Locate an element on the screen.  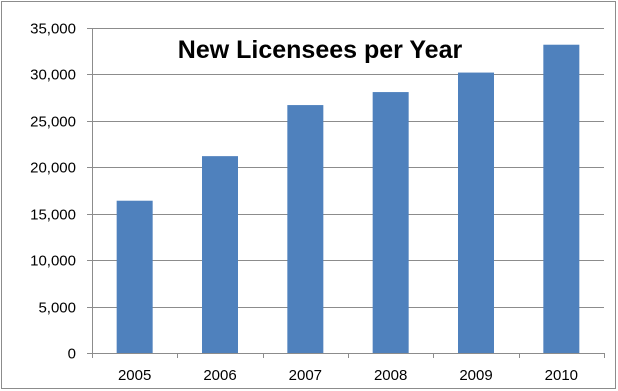
y-tick-label: 10,000 is located at coordinates (53, 261).